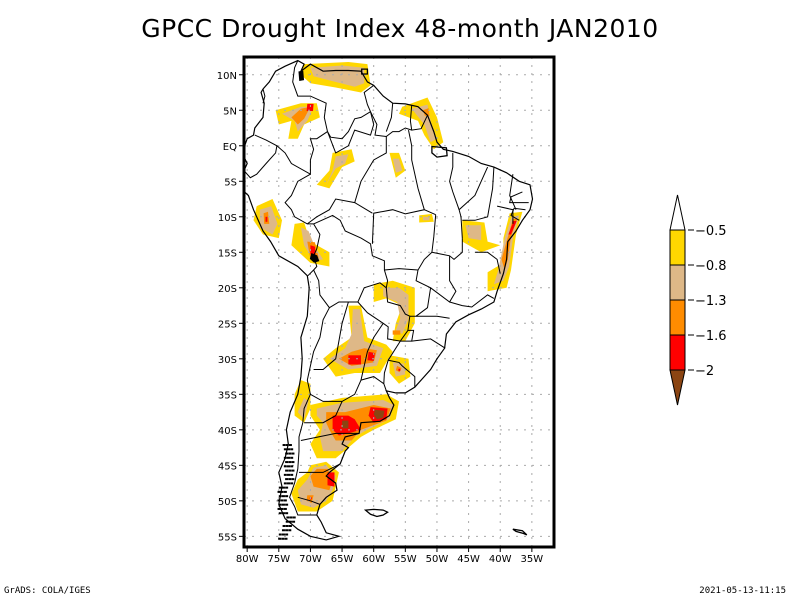 The width and height of the screenshot is (800, 600). What do you see at coordinates (711, 266) in the screenshot?
I see `legend-label: −0.8` at bounding box center [711, 266].